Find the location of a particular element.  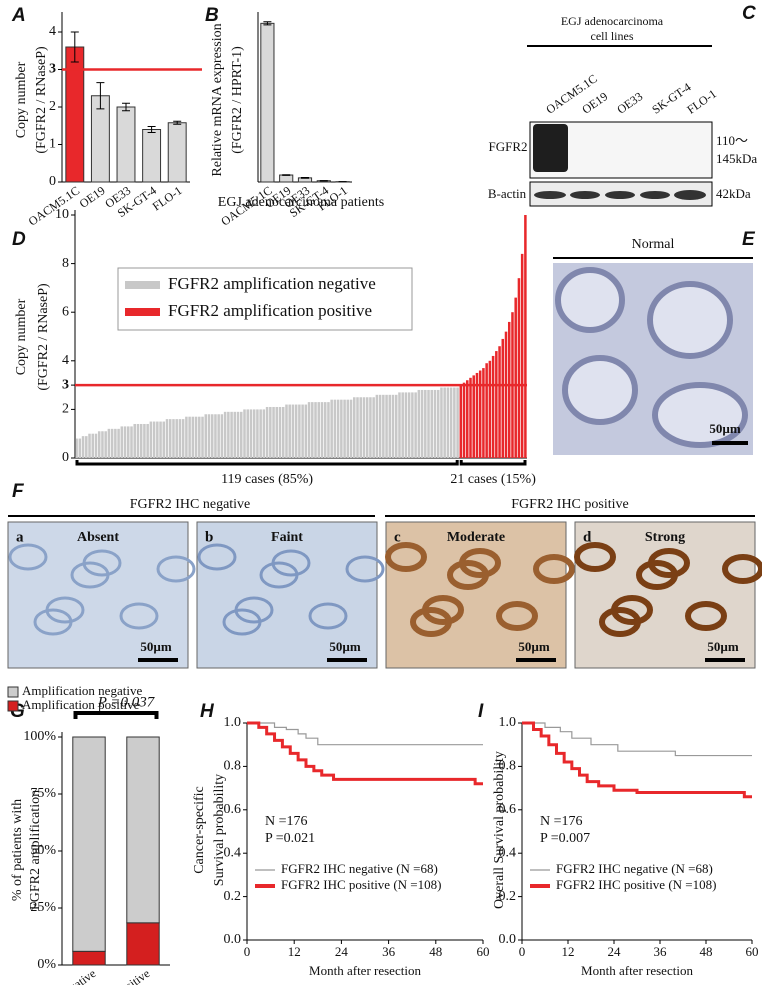

legend-swatch is located at coordinates (13, 692).